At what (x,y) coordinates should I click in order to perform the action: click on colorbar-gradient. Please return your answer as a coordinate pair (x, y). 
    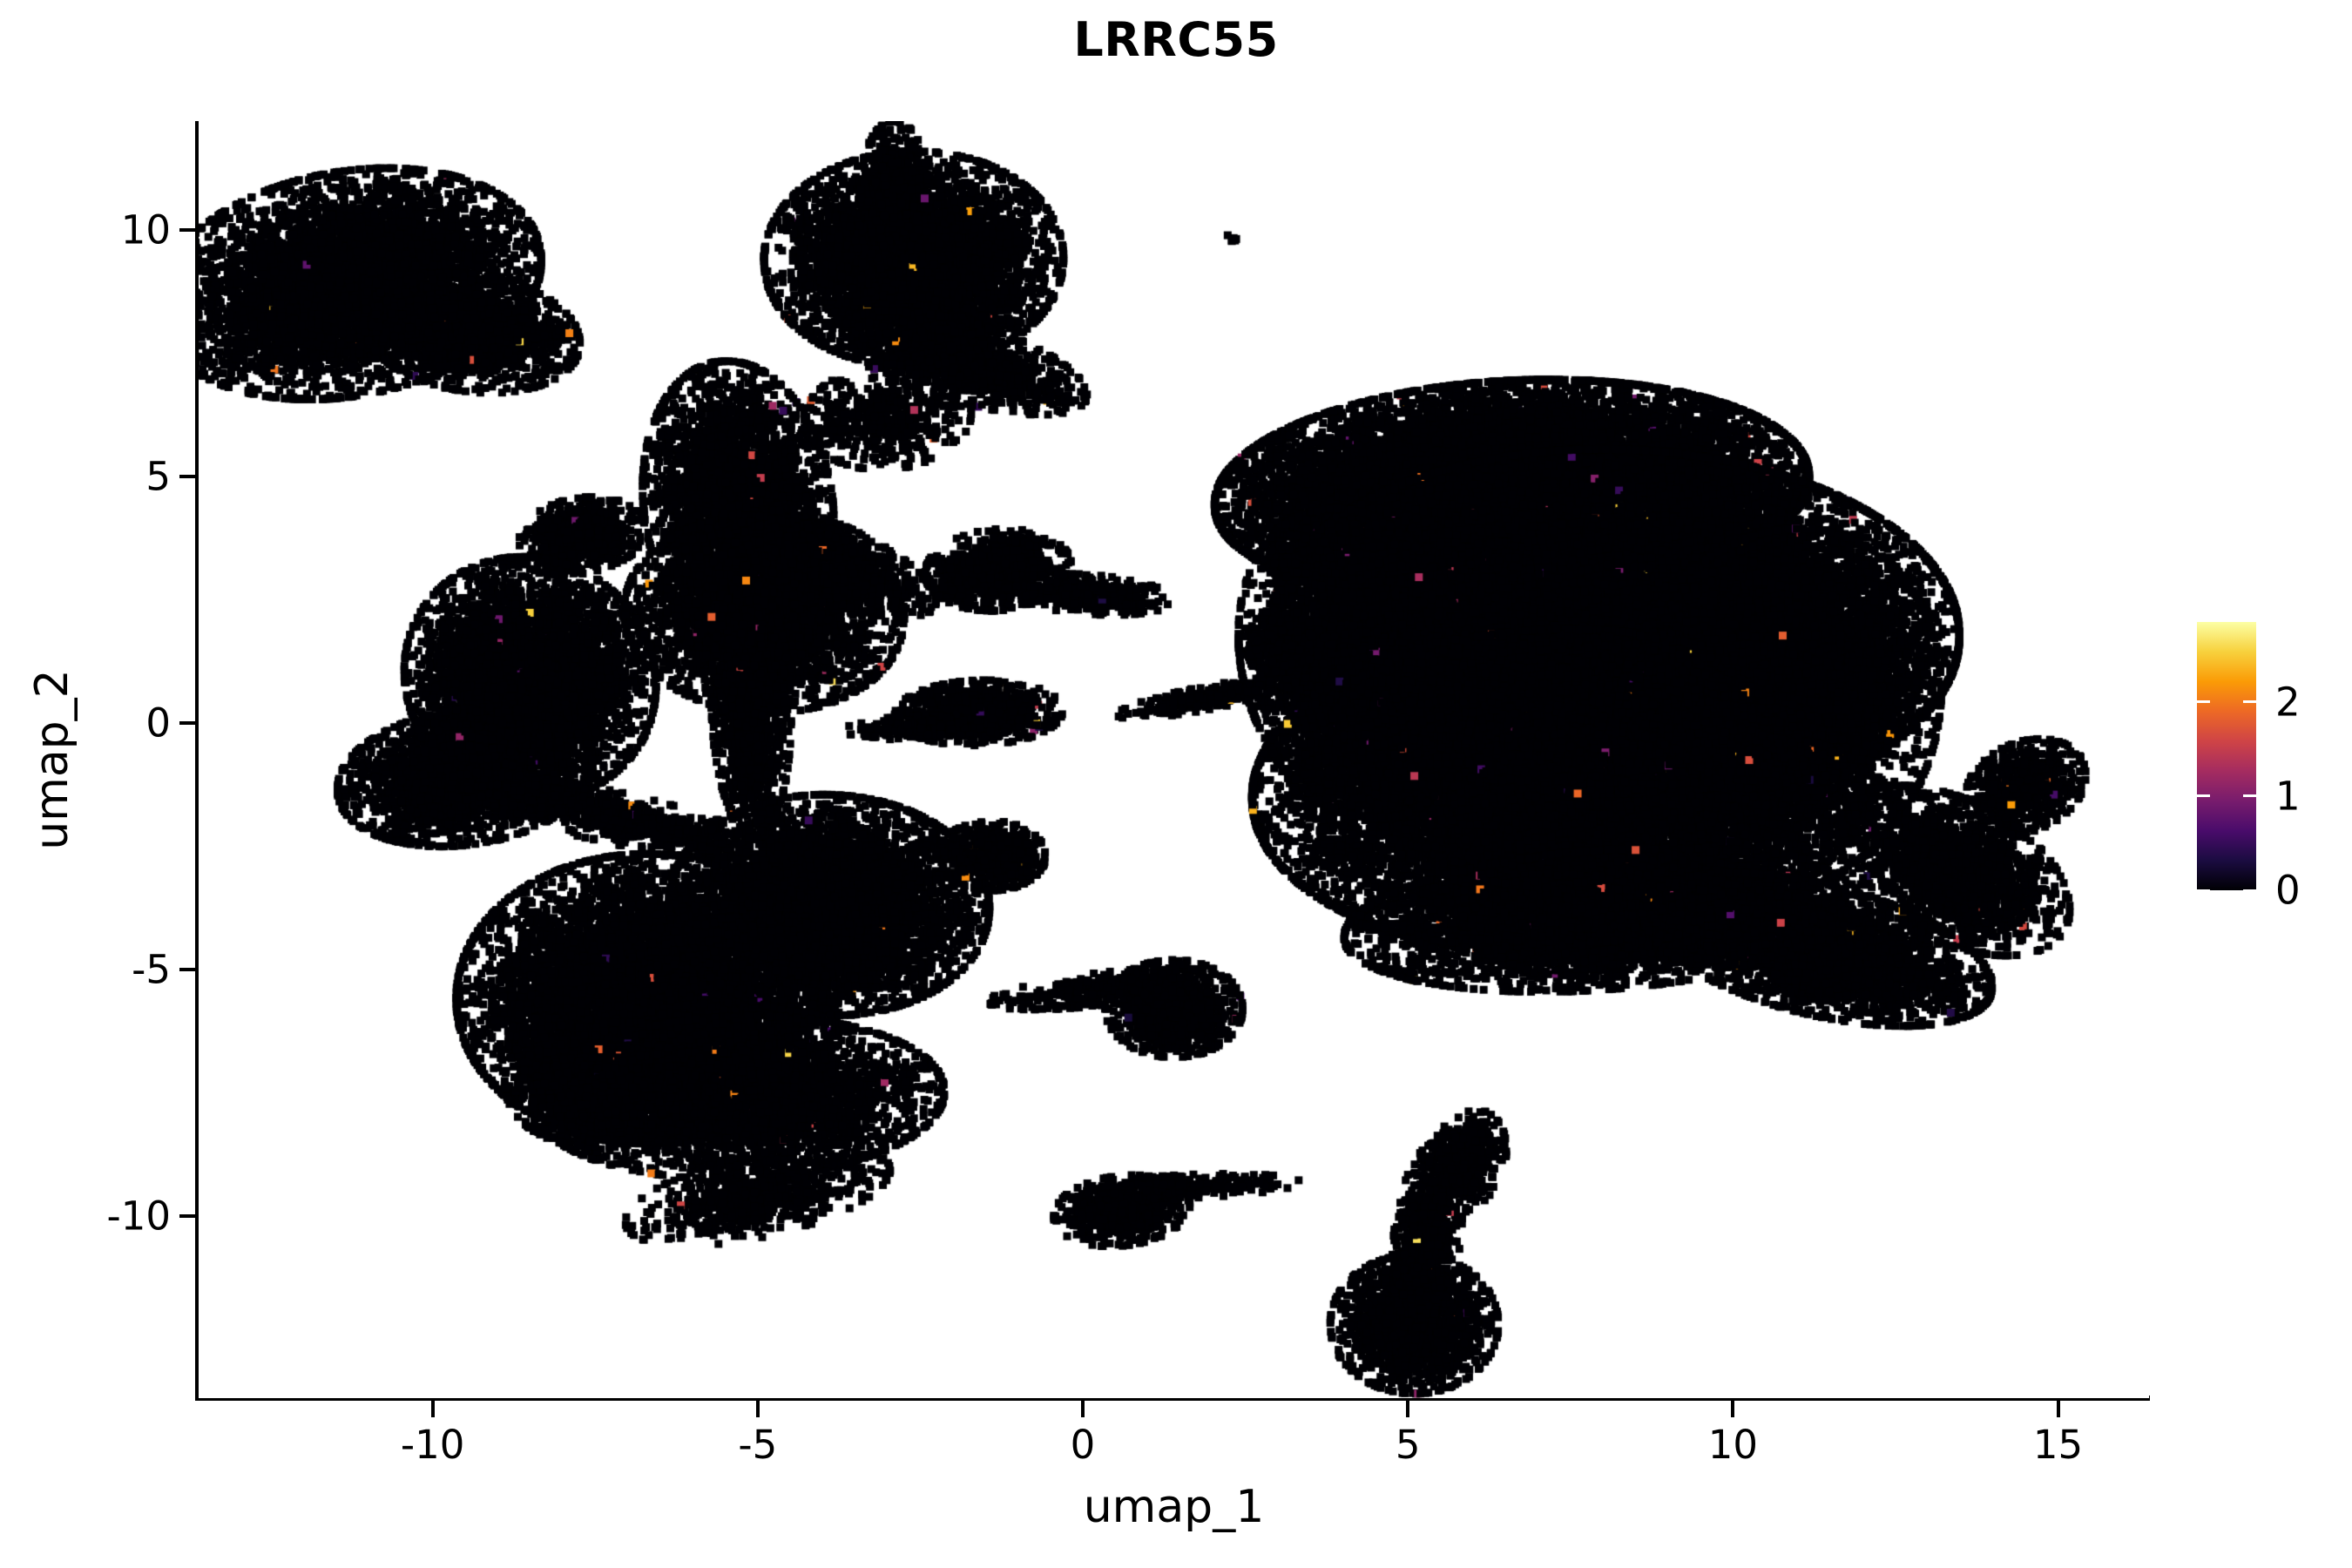
    Looking at the image, I should click on (2226, 756).